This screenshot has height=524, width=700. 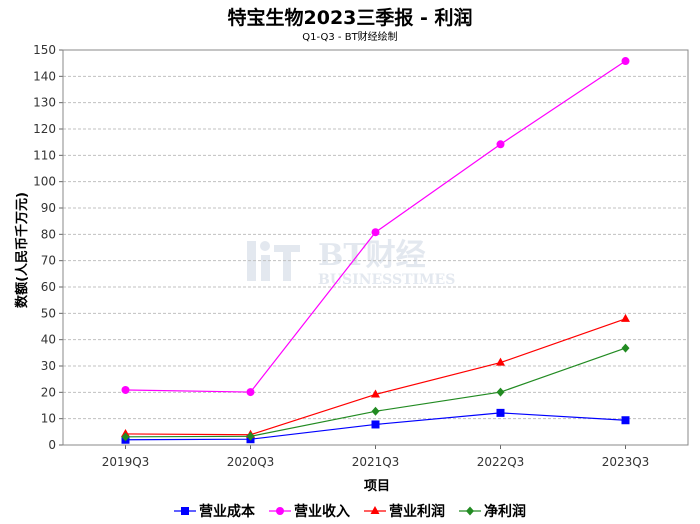 I want to click on y-tick-label: 30, so click(x=48, y=366).